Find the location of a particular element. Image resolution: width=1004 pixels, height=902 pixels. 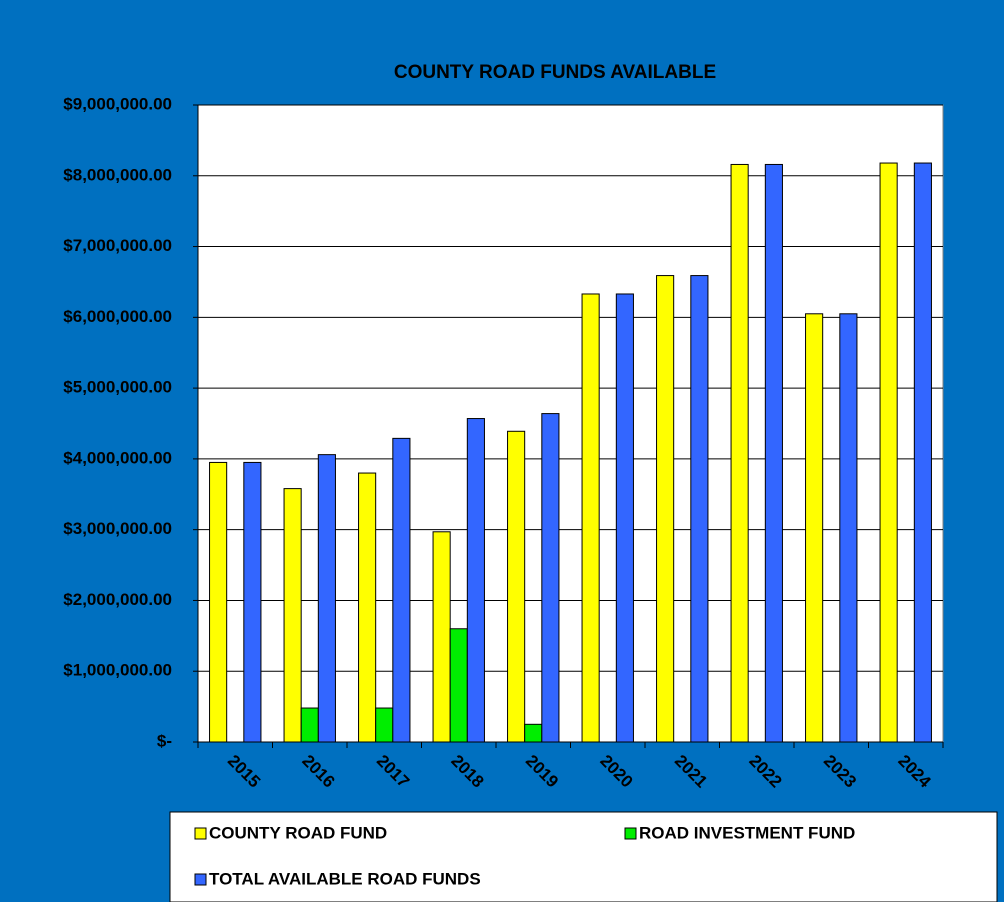

legend-box is located at coordinates (583, 856).